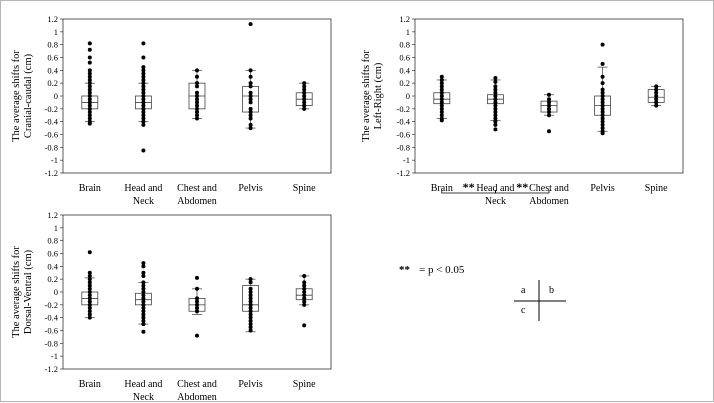 This screenshot has height=403, width=714. I want to click on panel-key-c: c, so click(523, 310).